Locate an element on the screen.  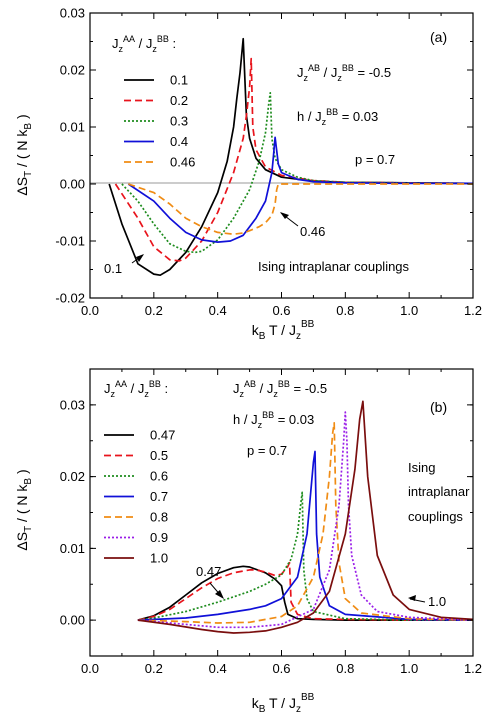
series-line-0.6 is located at coordinates (305, 556).